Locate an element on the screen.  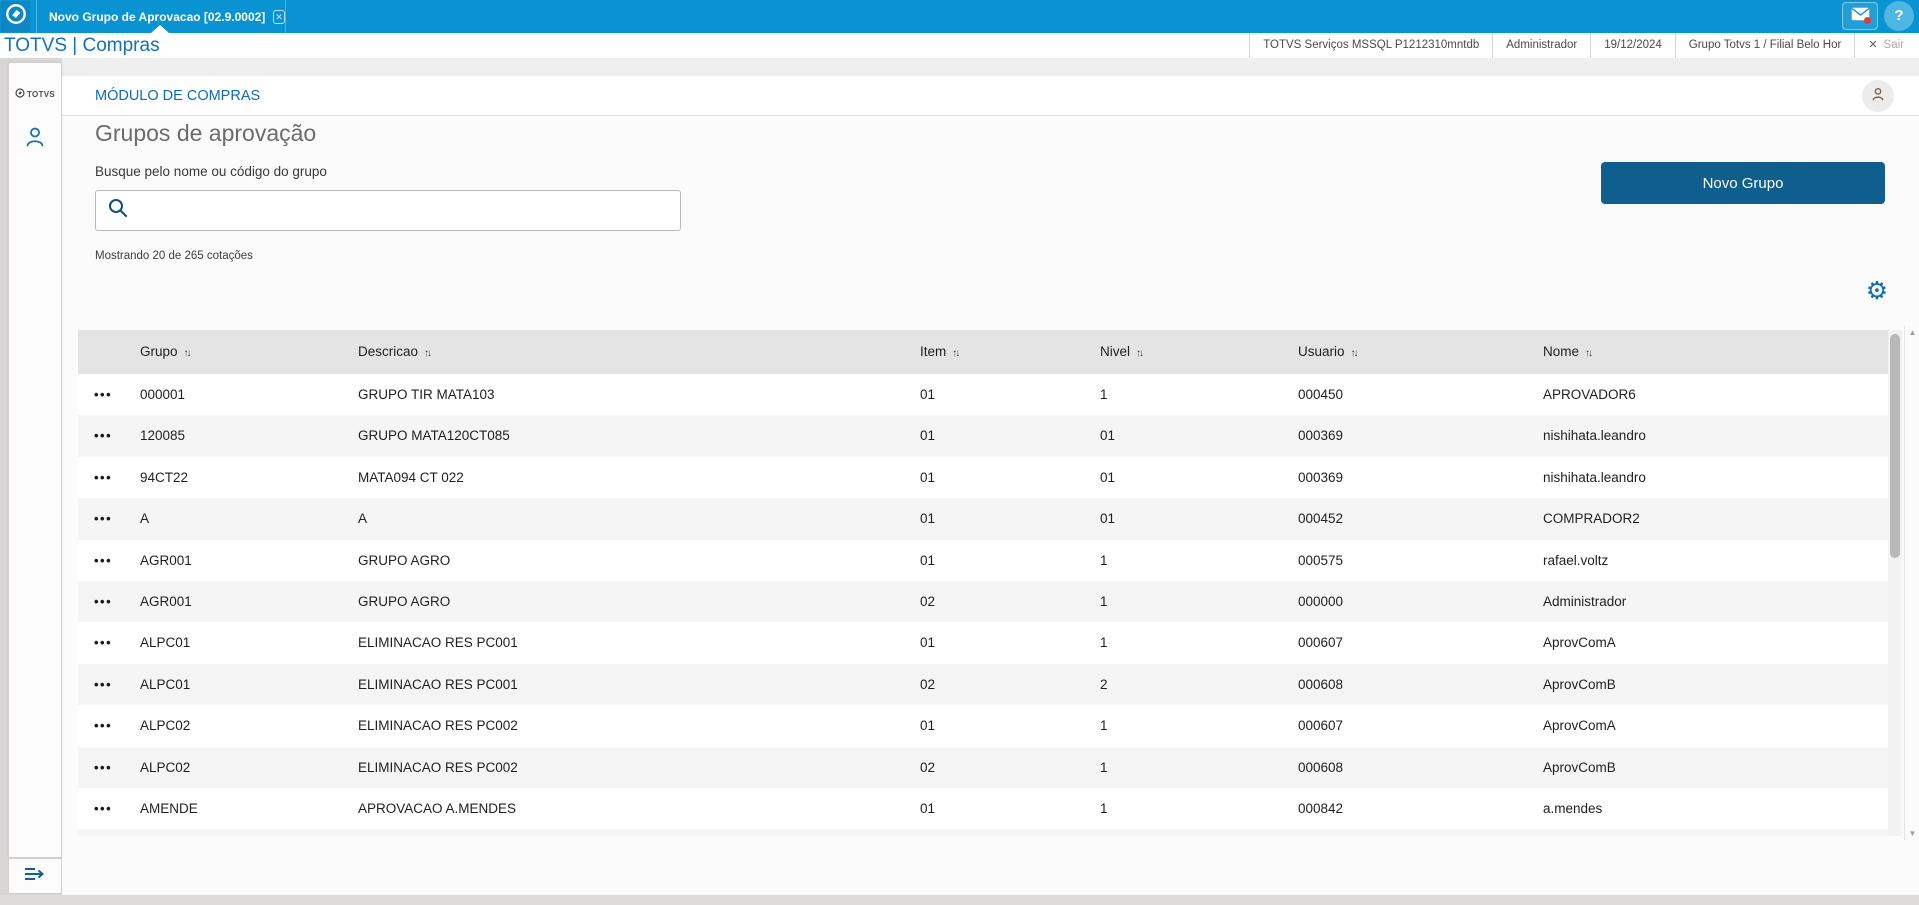
cell-nome: AprovComA is located at coordinates (1579, 726).